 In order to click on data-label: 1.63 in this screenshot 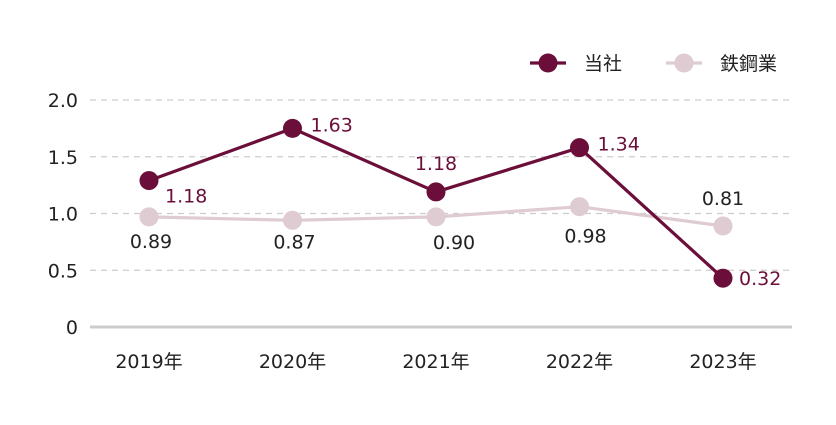, I will do `click(332, 125)`.